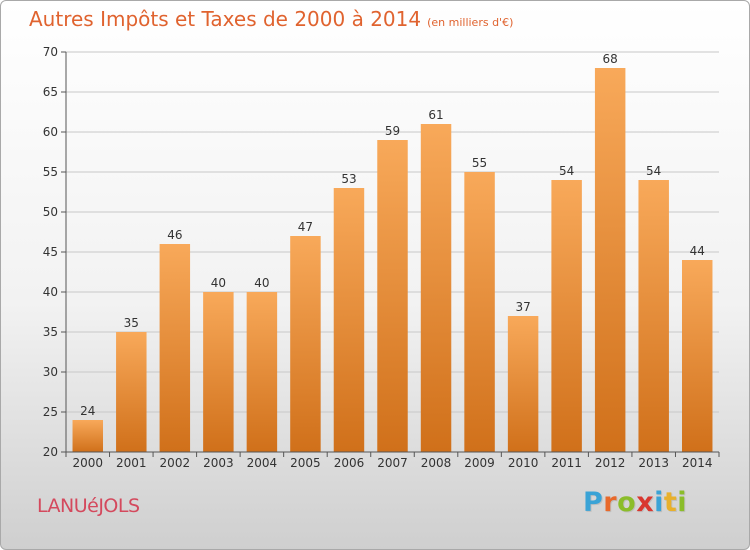 The height and width of the screenshot is (550, 750). Describe the element at coordinates (697, 356) in the screenshot. I see `bar-2014` at that location.